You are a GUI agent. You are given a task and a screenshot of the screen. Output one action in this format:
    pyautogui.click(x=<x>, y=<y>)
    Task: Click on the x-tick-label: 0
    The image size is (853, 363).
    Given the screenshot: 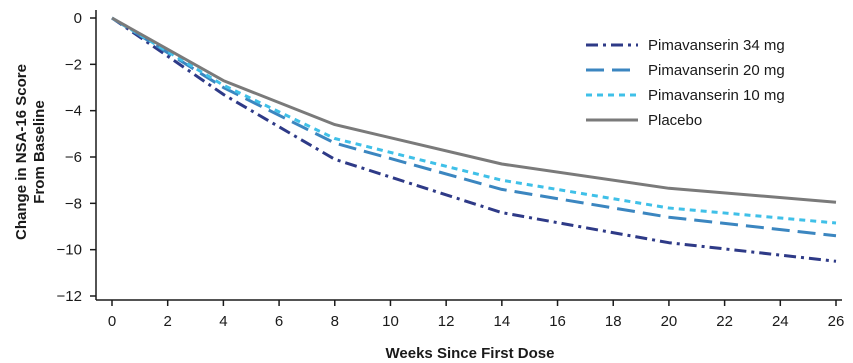 What is the action you would take?
    pyautogui.click(x=112, y=321)
    